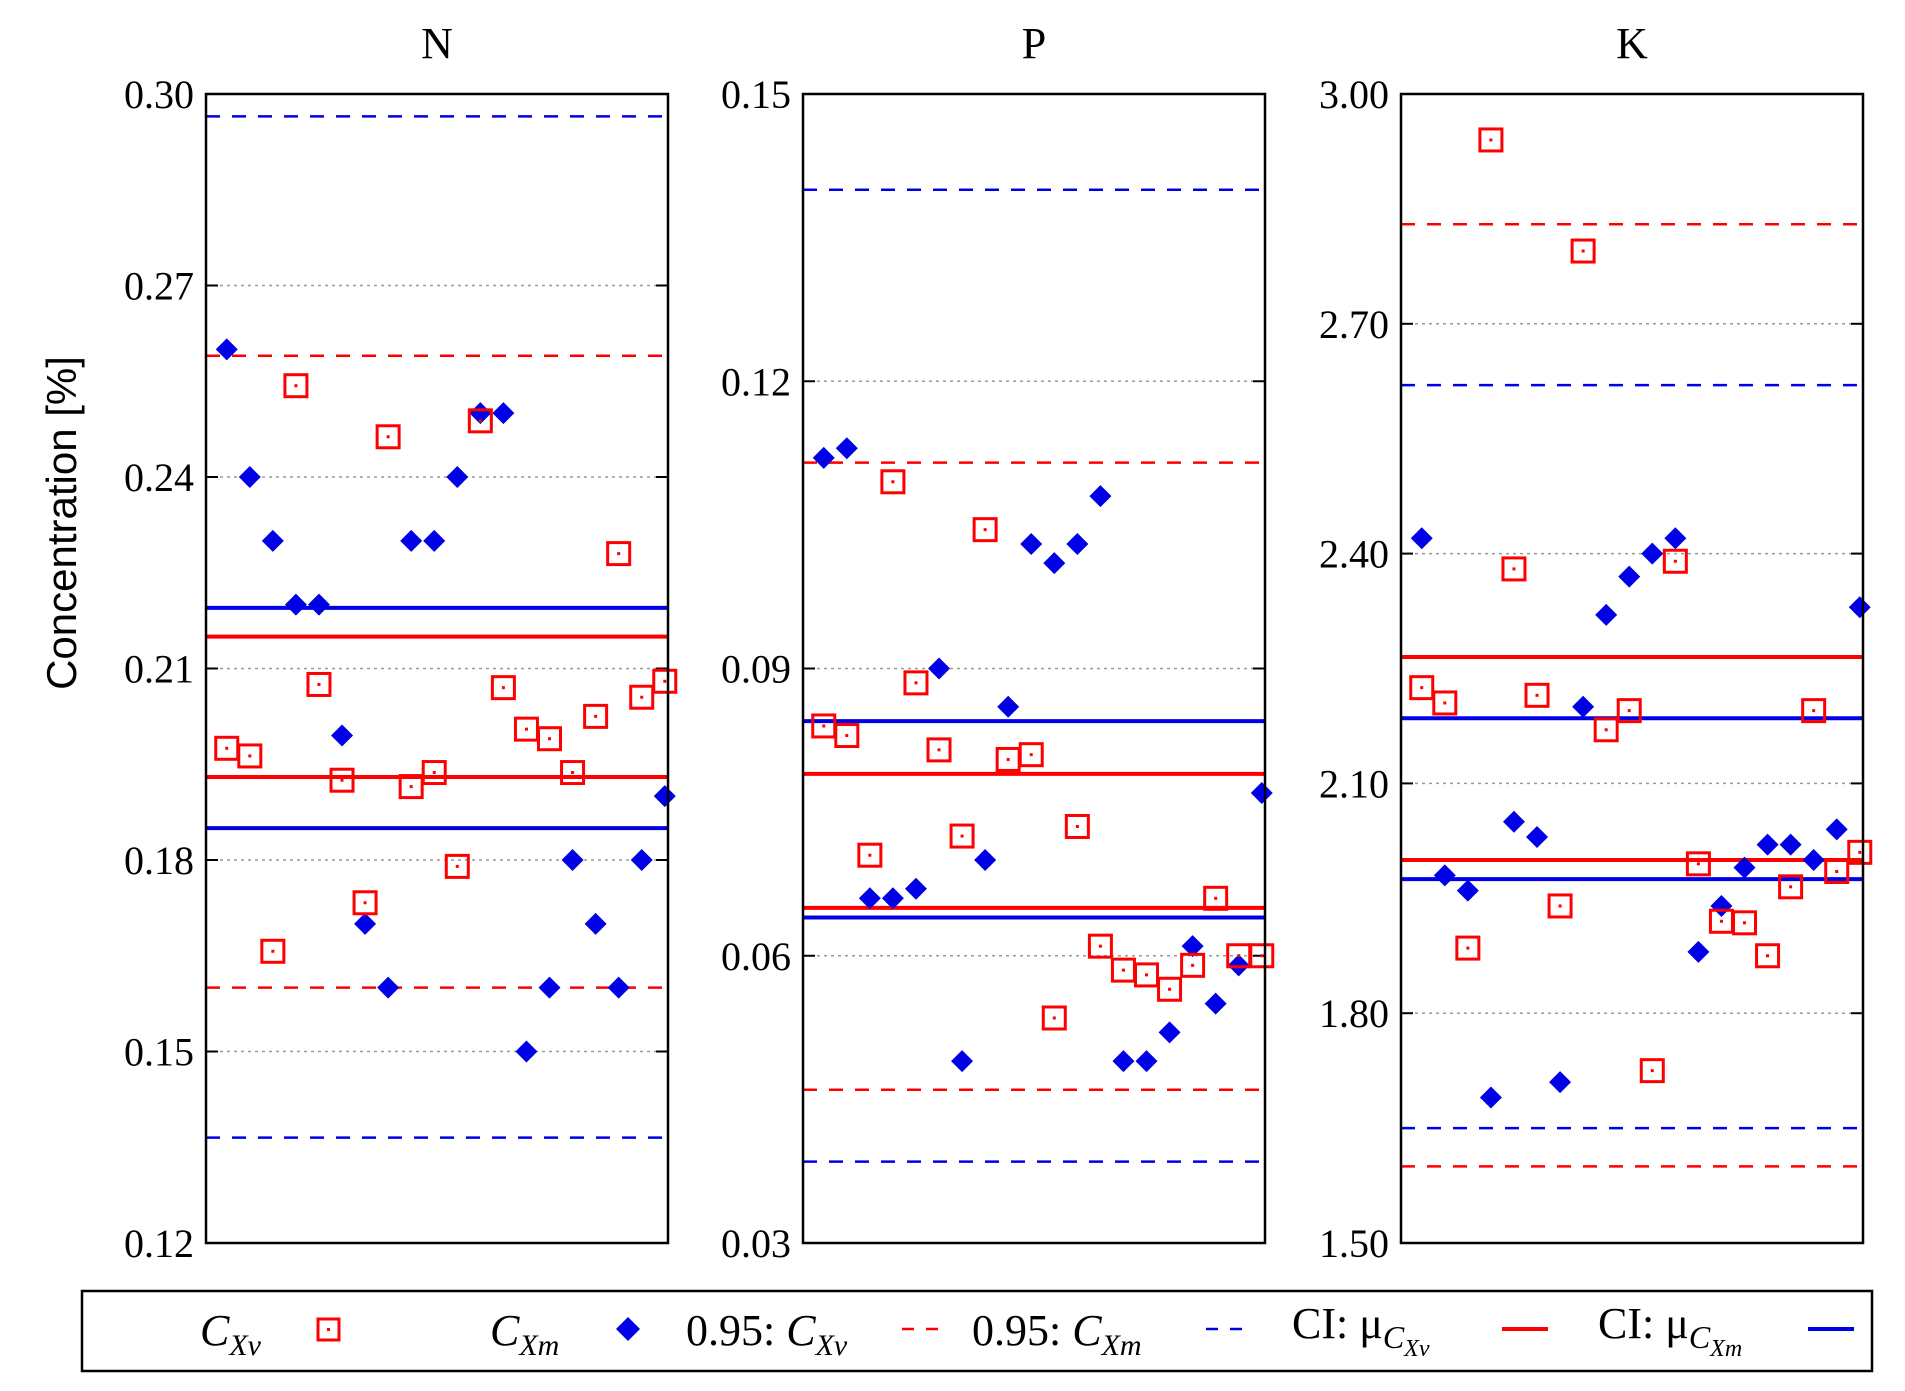 Image resolution: width=1905 pixels, height=1391 pixels. I want to click on ytick-label-n: 0.24, so click(159, 477).